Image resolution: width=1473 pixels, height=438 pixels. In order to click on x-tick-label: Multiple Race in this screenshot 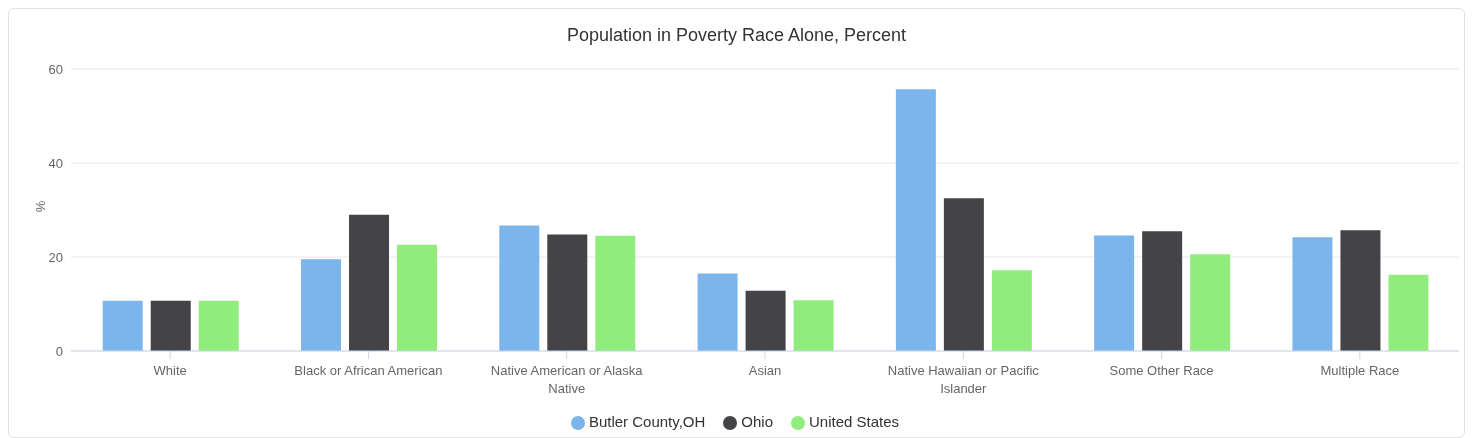, I will do `click(1360, 370)`.